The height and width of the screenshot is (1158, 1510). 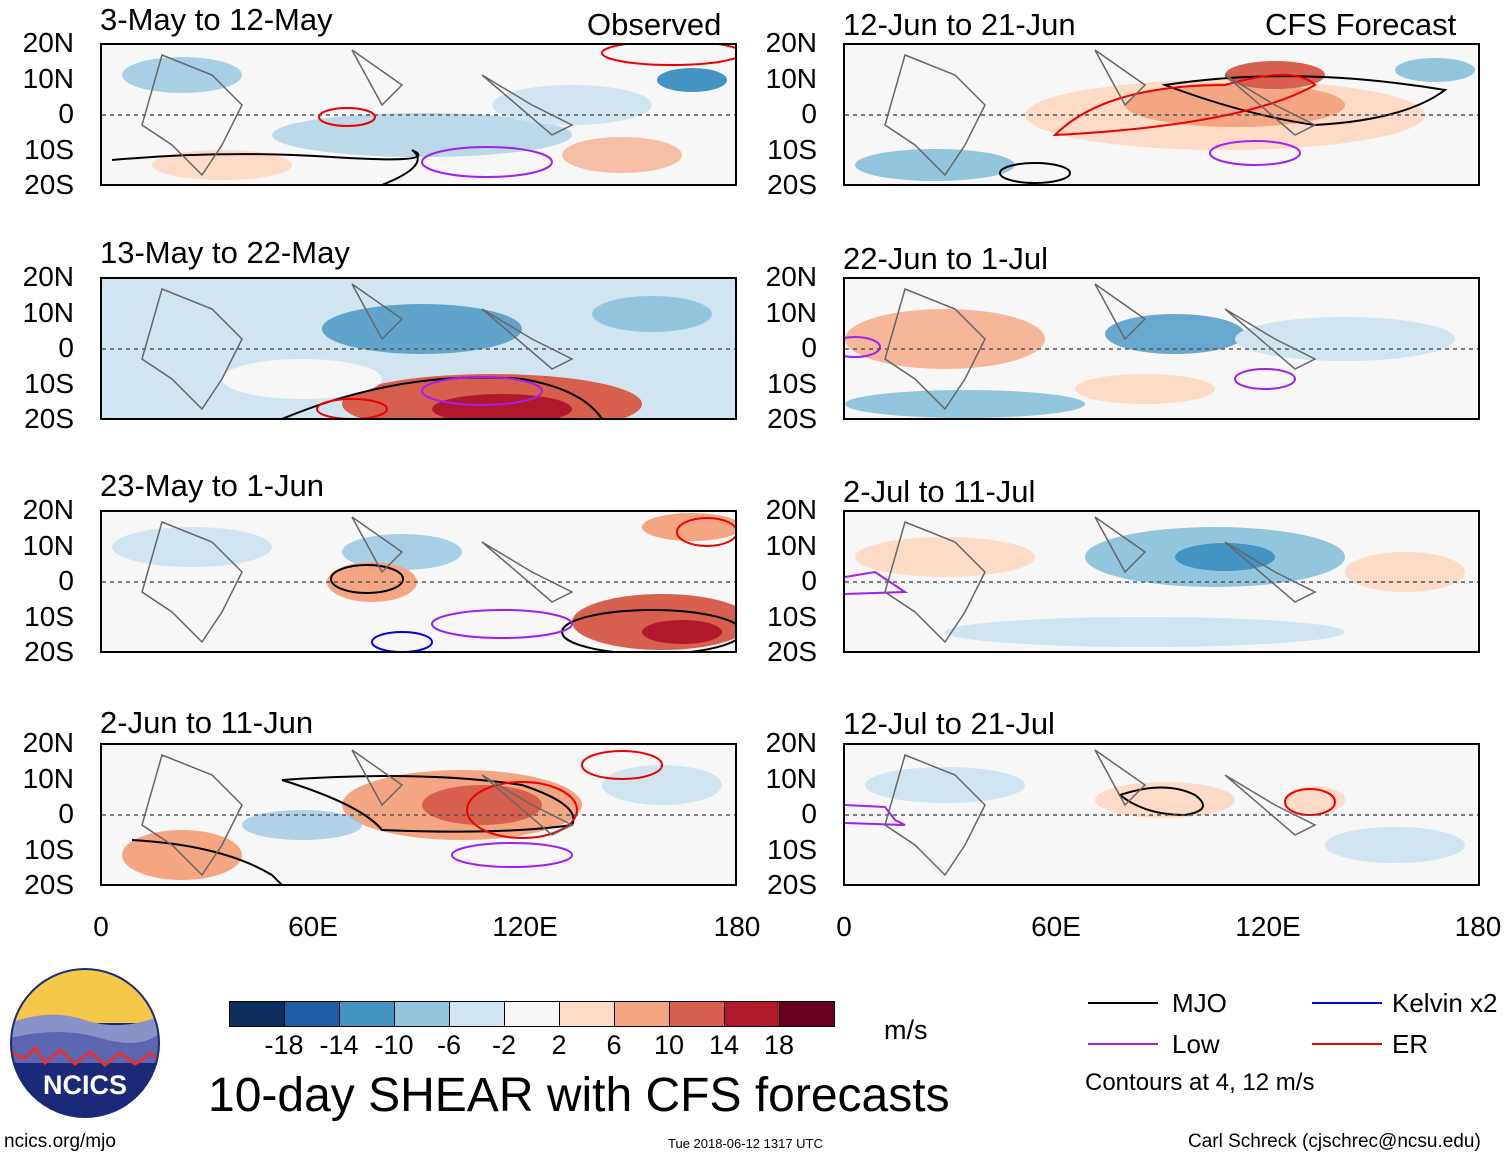 I want to click on colorbar-tick-label: 18, so click(x=779, y=1045).